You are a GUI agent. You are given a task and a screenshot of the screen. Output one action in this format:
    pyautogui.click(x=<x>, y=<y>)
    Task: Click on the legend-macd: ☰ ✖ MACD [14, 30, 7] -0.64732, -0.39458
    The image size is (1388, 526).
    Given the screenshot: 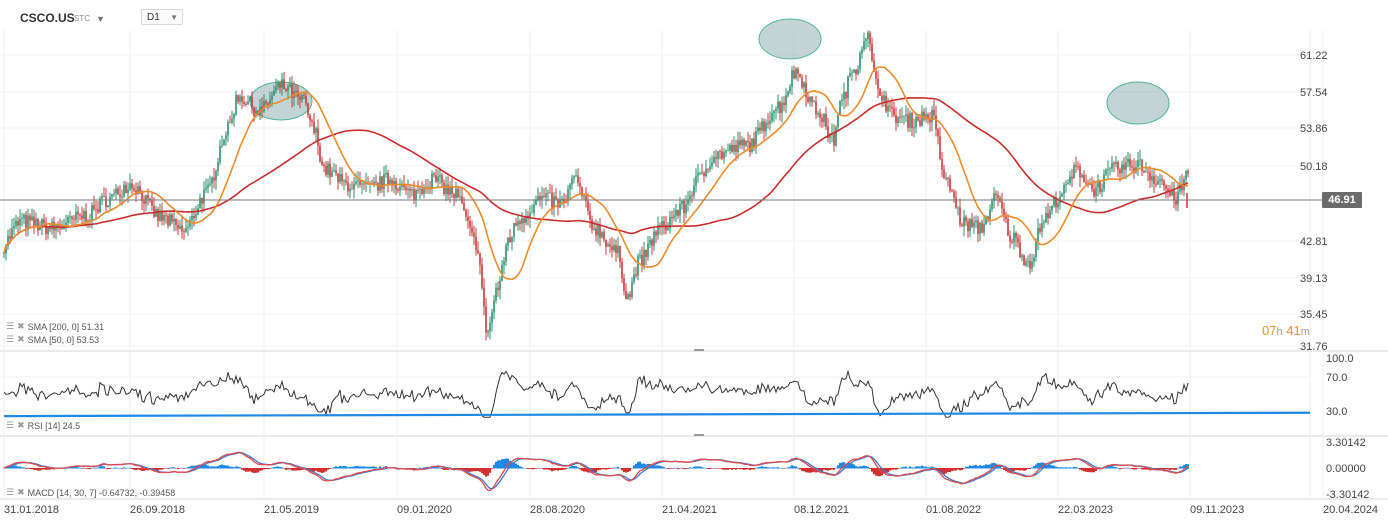 What is the action you would take?
    pyautogui.click(x=90, y=492)
    